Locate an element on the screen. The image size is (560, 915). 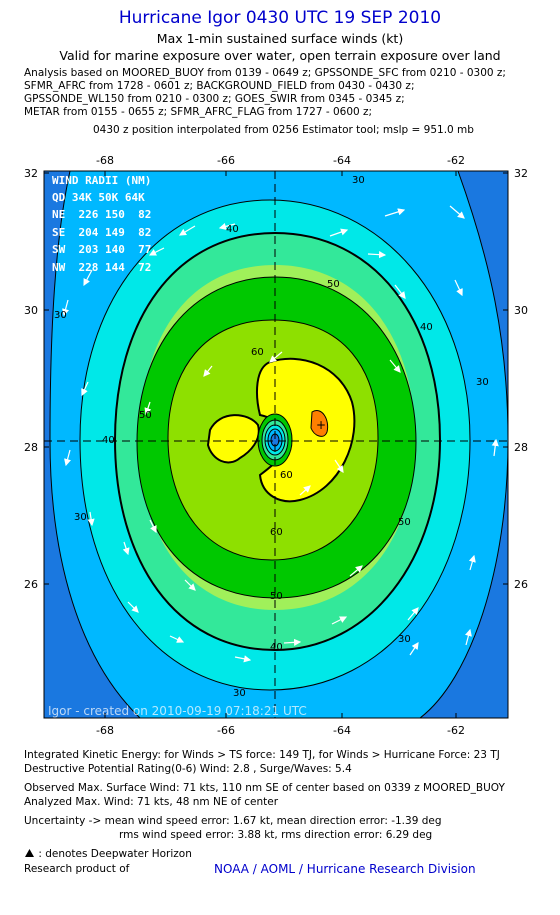
lat-tick-left: 28 is located at coordinates (31, 447).